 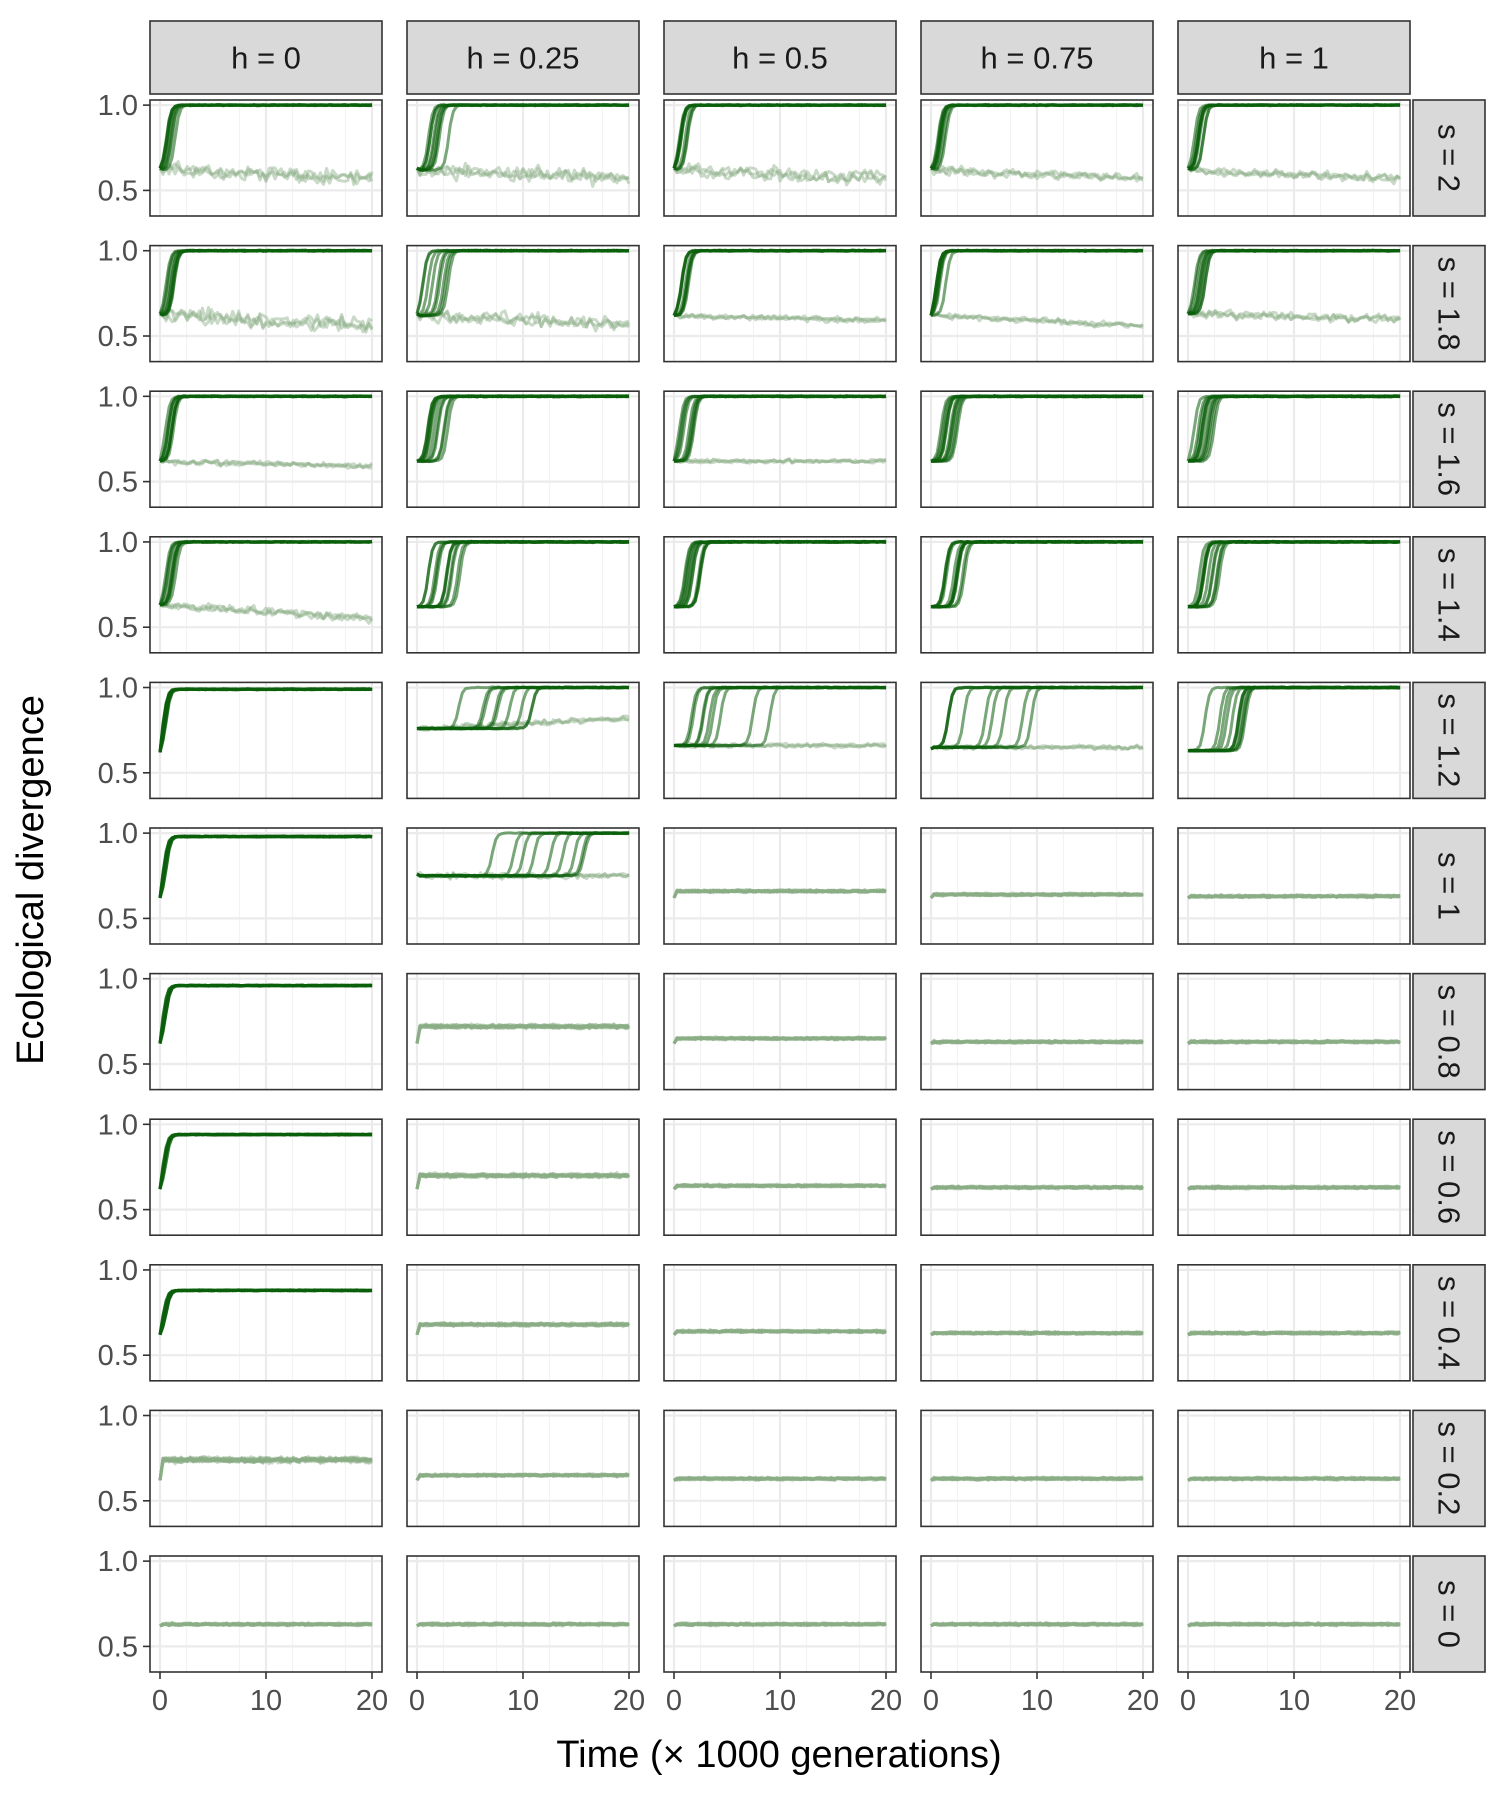 I want to click on column-strip-label-0: h = 0, so click(x=266, y=58).